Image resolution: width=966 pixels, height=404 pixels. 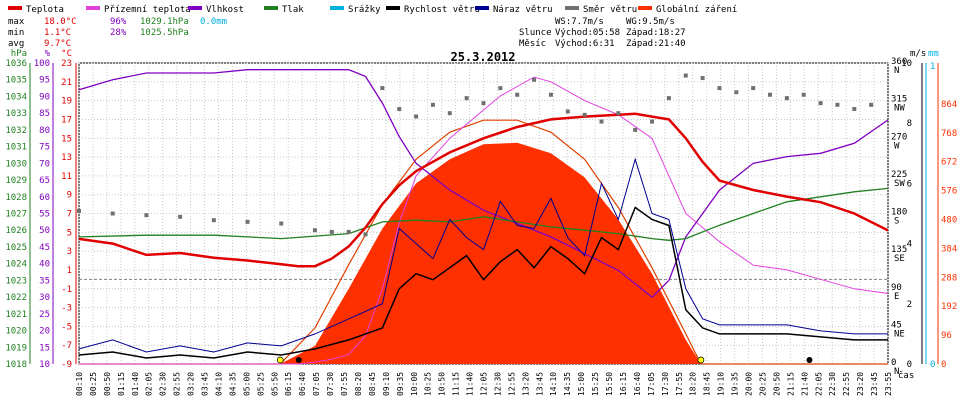 What do you see at coordinates (372, 384) in the screenshot?
I see `x-tick-21: 08:45` at bounding box center [372, 384].